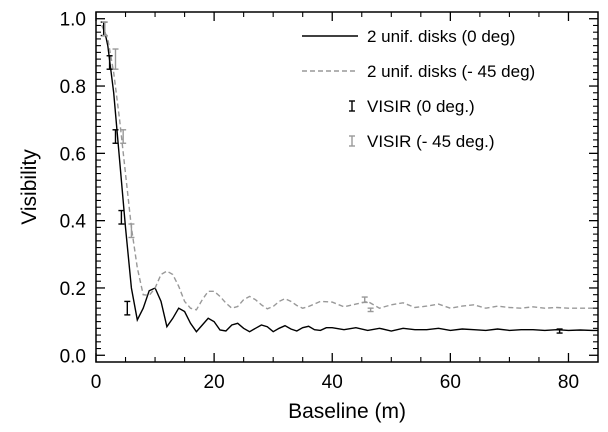 Image resolution: width=608 pixels, height=432 pixels. What do you see at coordinates (347, 411) in the screenshot?
I see `x-axis-title: Baseline (m)` at bounding box center [347, 411].